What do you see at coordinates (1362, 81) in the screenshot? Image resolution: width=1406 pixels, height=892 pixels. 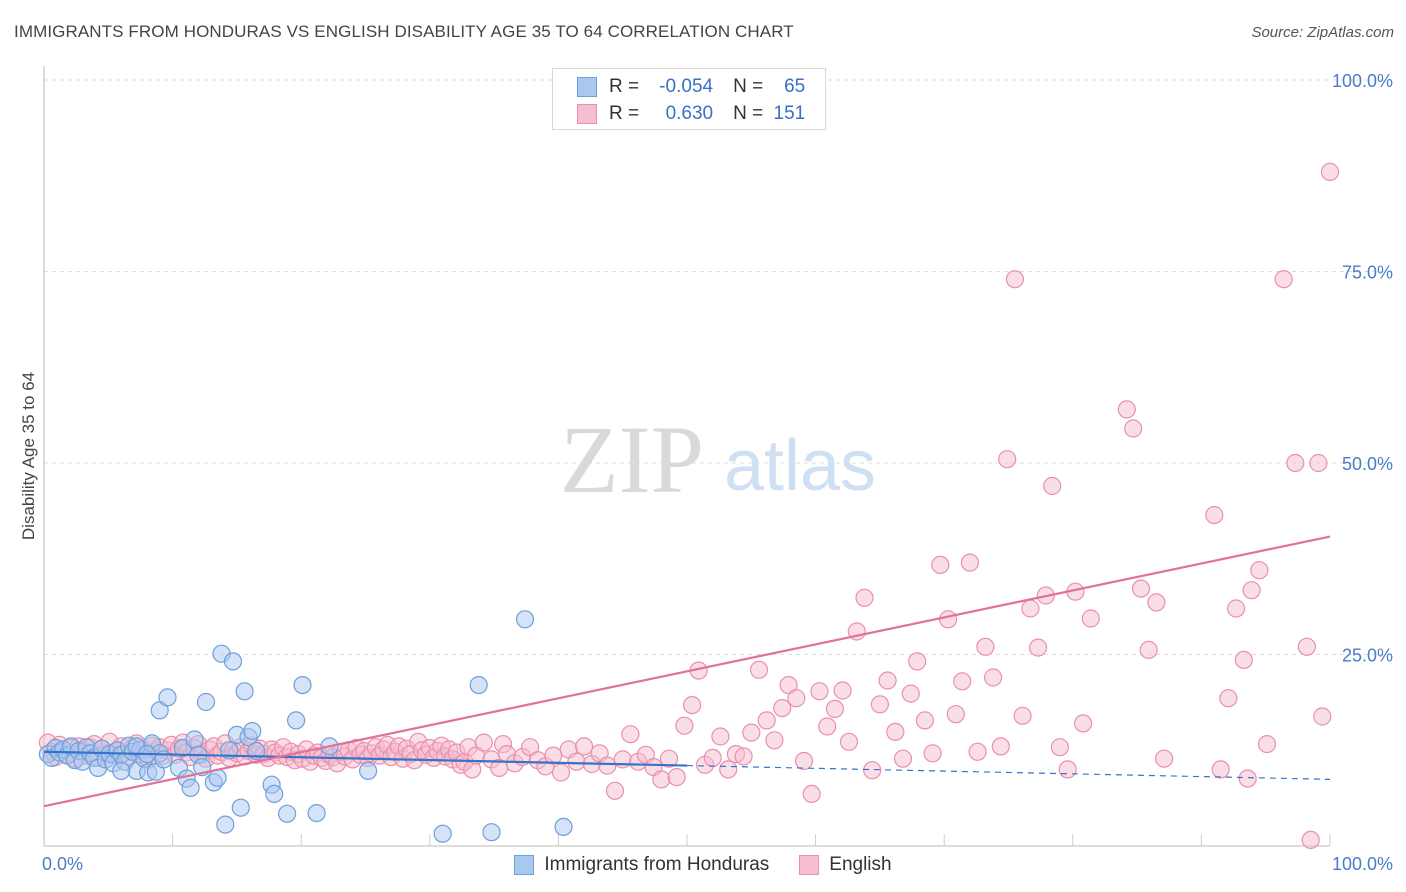 I see `y-tick-label: 100.0%` at bounding box center [1362, 81].